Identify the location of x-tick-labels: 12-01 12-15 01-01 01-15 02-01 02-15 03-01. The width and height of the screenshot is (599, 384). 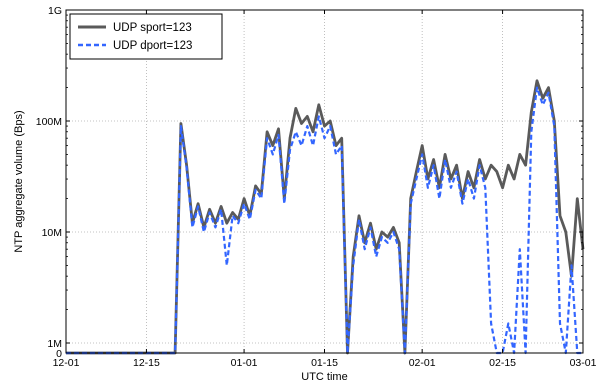
(325, 363).